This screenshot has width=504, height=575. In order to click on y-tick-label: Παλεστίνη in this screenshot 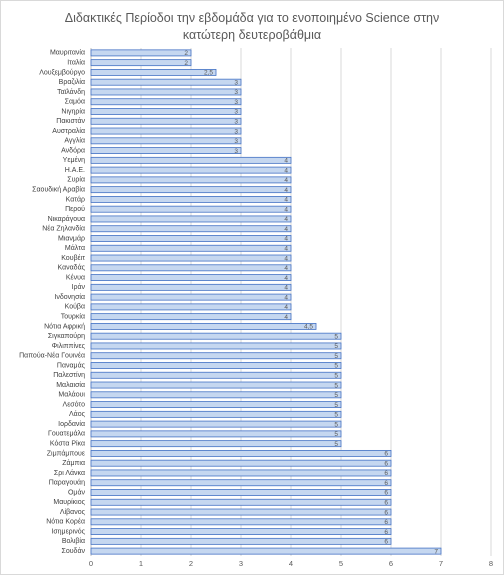, I will do `click(69, 375)`.